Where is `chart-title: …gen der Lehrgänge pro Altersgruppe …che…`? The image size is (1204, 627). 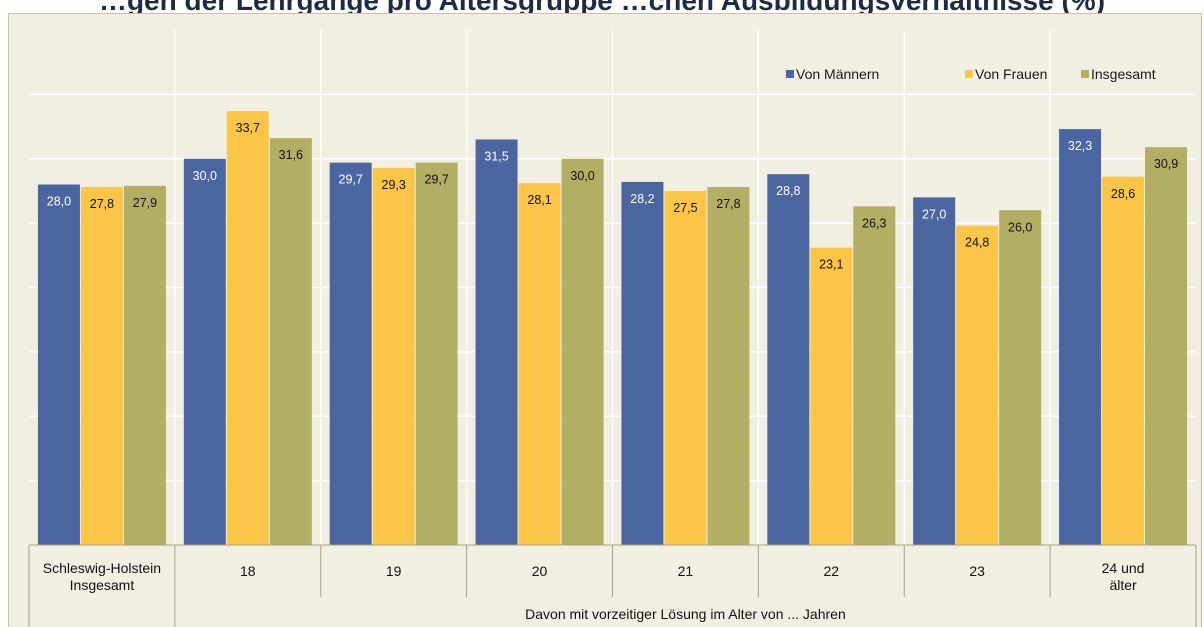 chart-title: …gen der Lehrgänge pro Altersgruppe …che… is located at coordinates (602, 8).